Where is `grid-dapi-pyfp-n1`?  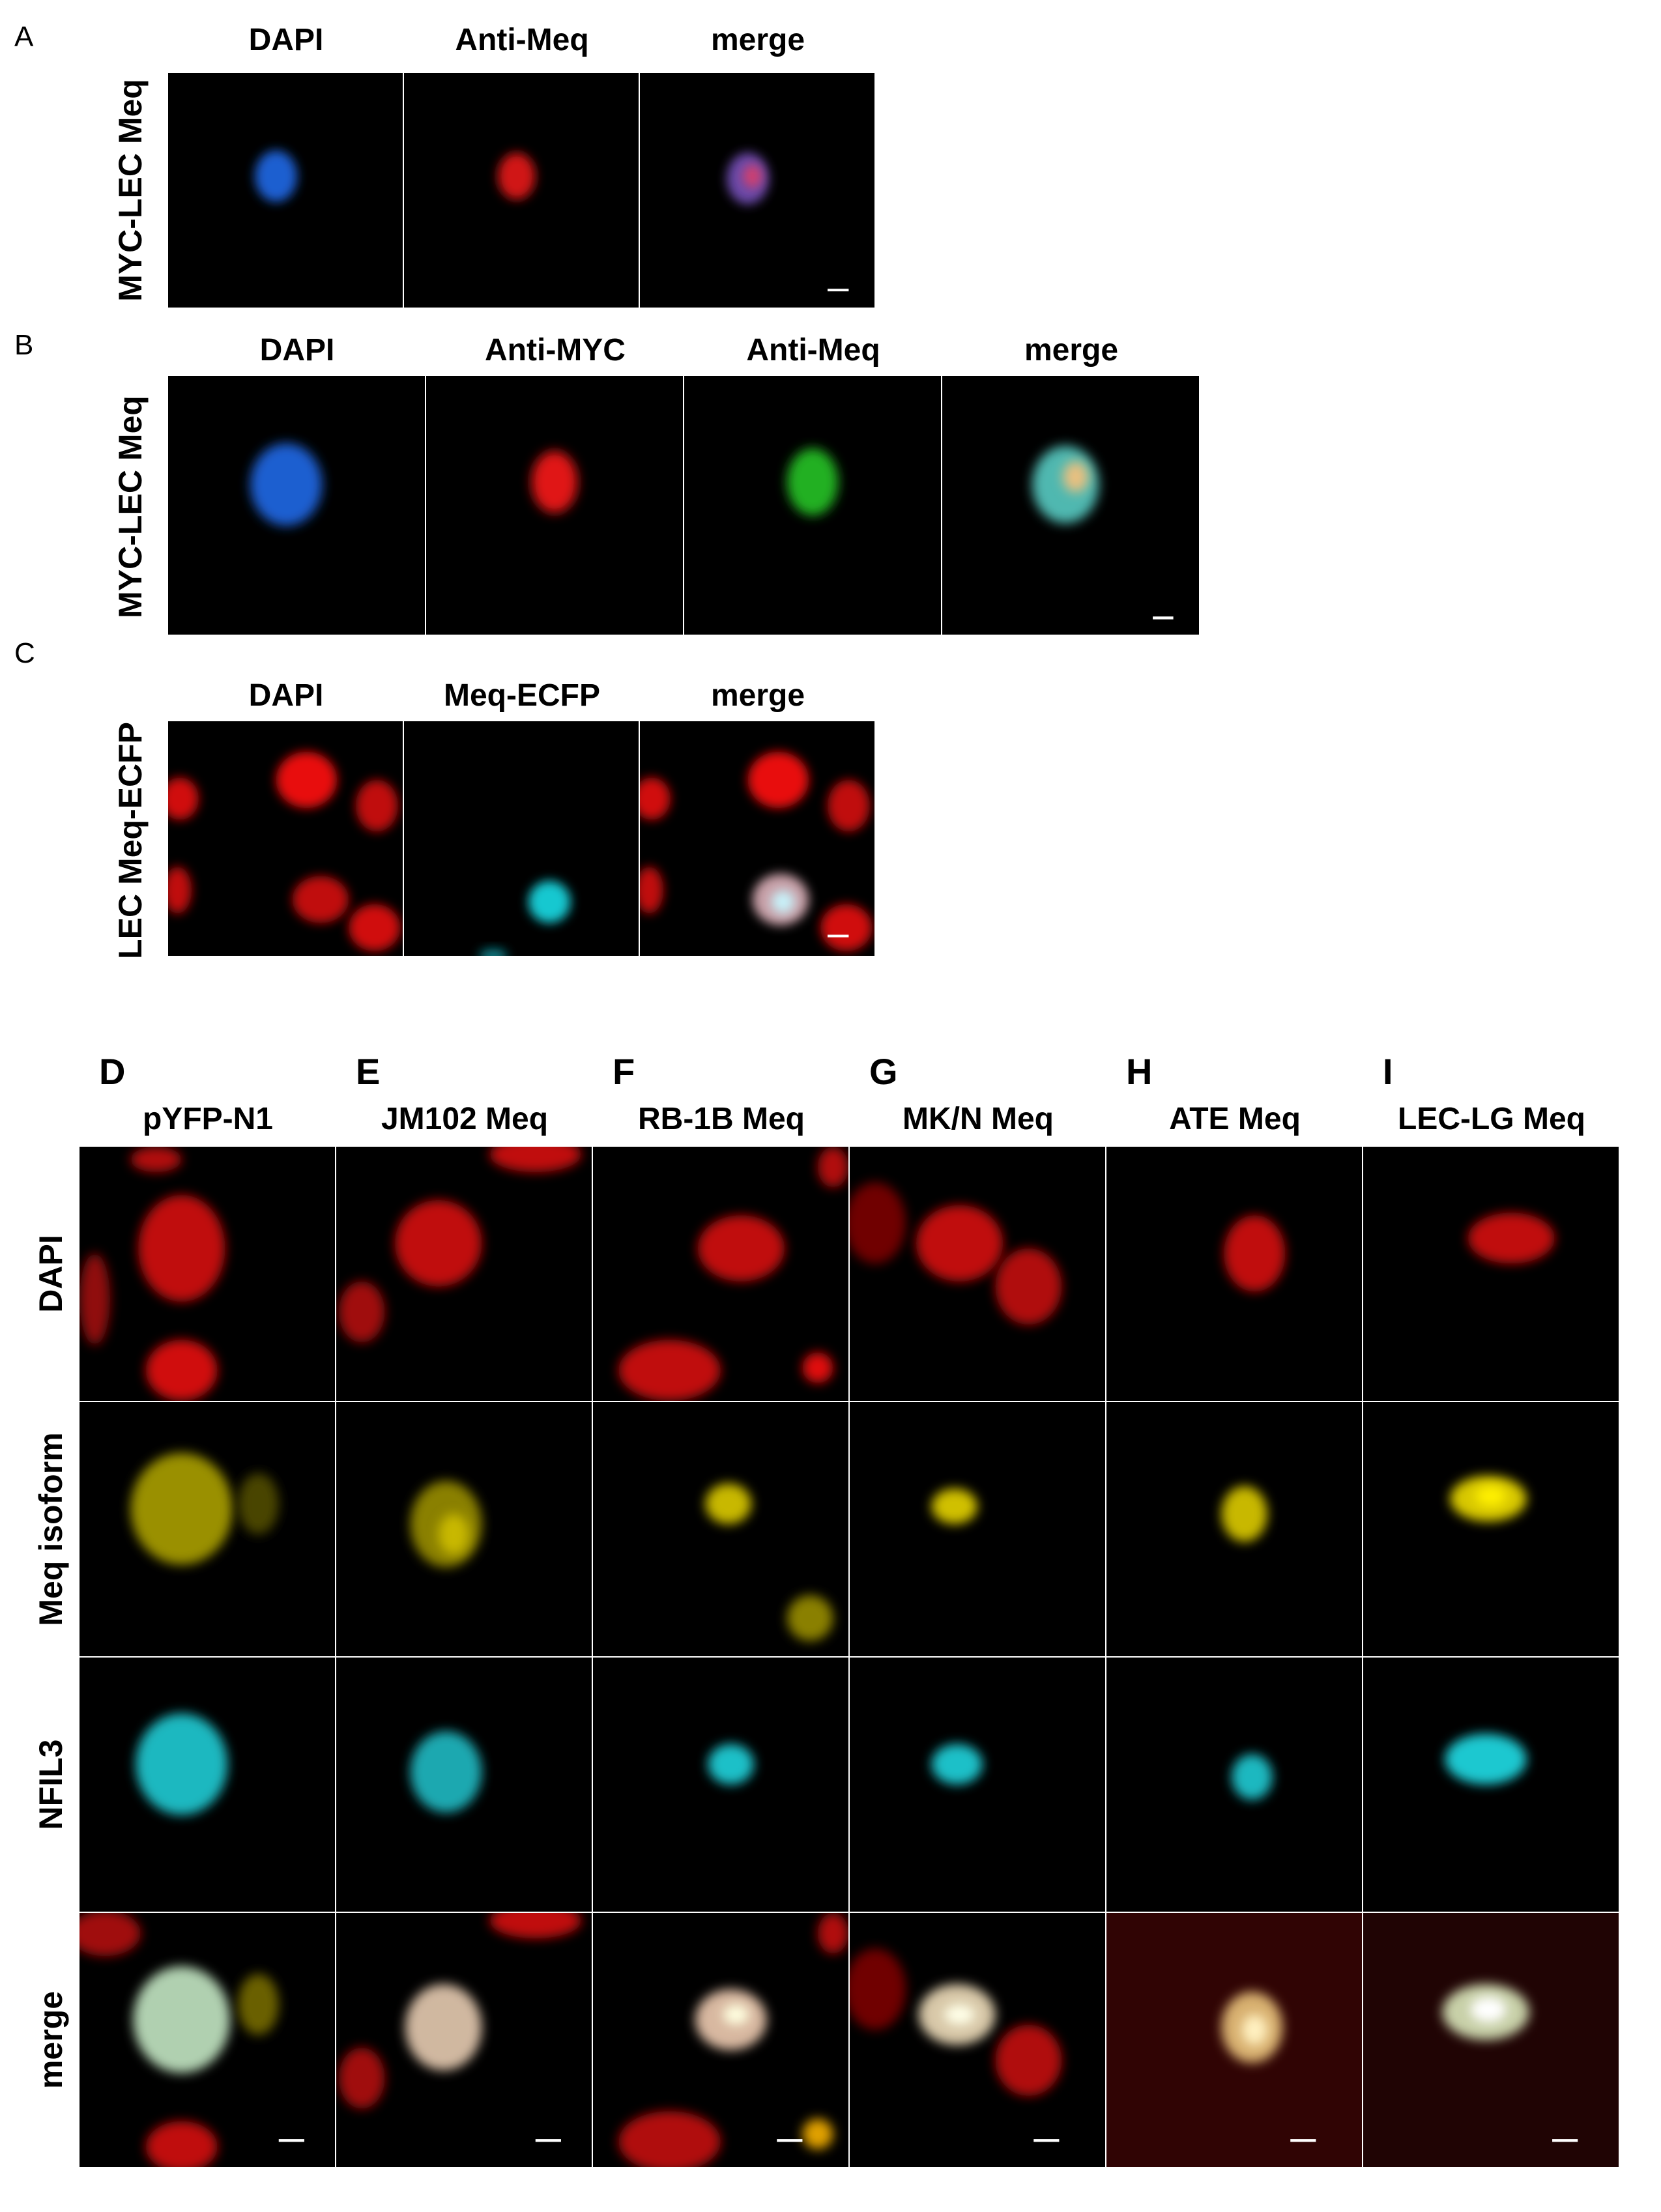
grid-dapi-pyfp-n1 is located at coordinates (207, 1274).